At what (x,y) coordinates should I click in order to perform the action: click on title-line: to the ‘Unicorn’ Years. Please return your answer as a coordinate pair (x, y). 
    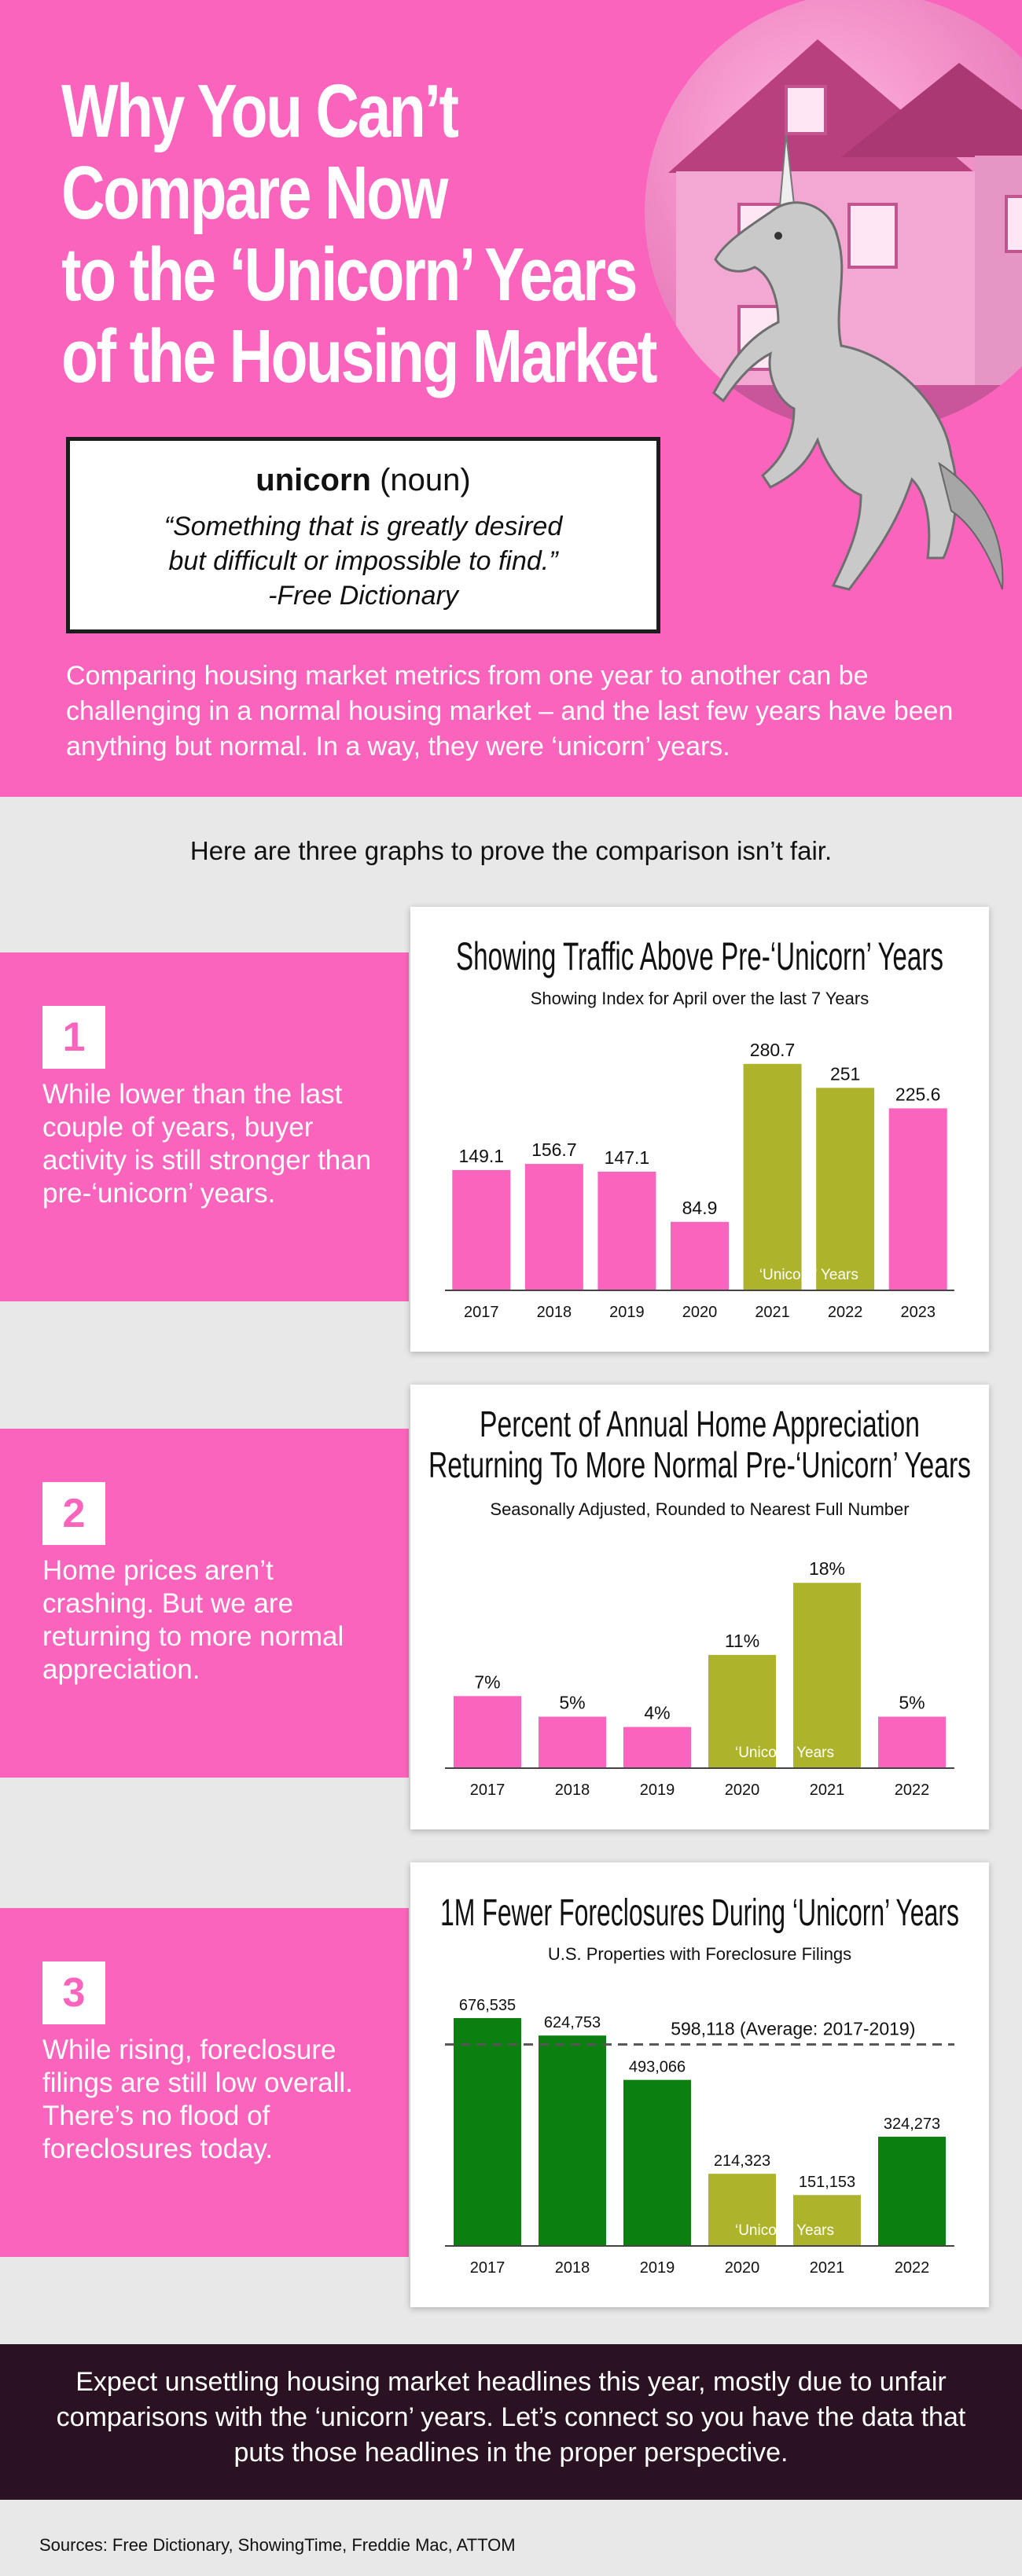
    Looking at the image, I should click on (350, 275).